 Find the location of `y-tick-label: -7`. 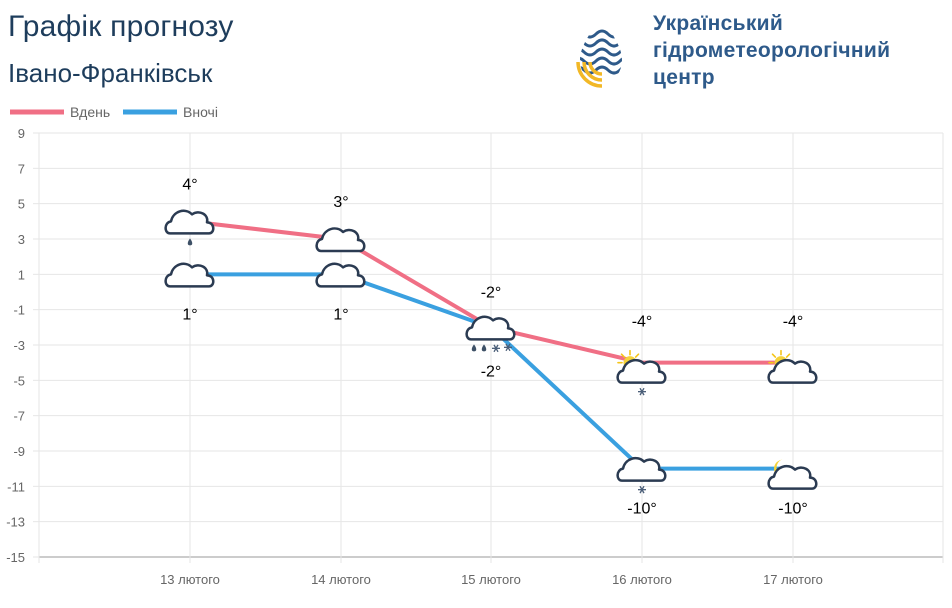

y-tick-label: -7 is located at coordinates (19, 416).